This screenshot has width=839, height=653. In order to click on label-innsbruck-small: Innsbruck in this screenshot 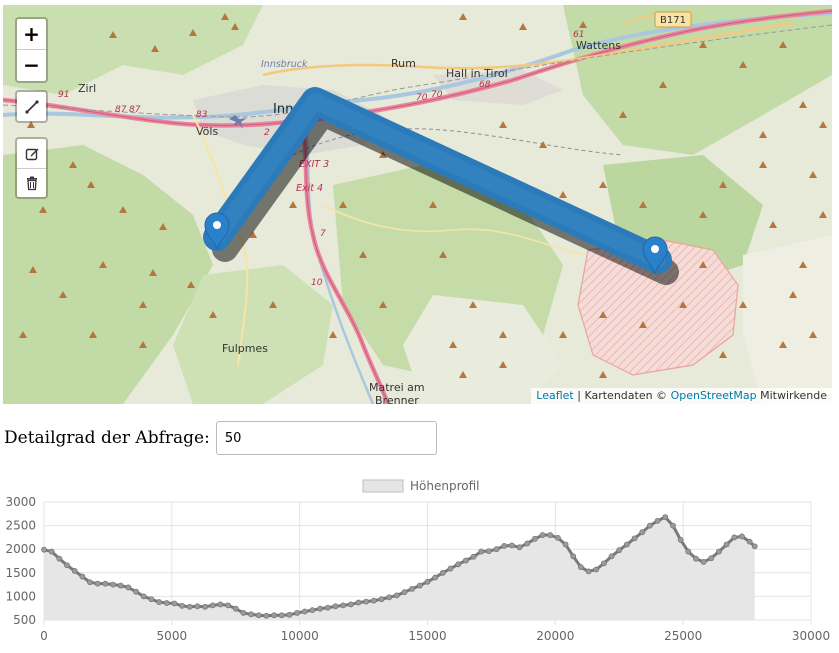, I will do `click(284, 64)`.